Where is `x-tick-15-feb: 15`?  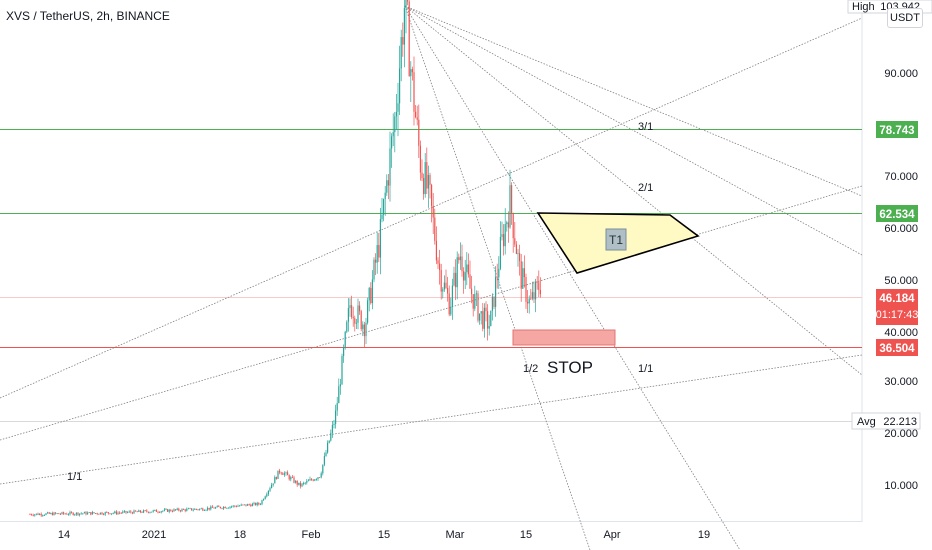 x-tick-15-feb: 15 is located at coordinates (384, 535).